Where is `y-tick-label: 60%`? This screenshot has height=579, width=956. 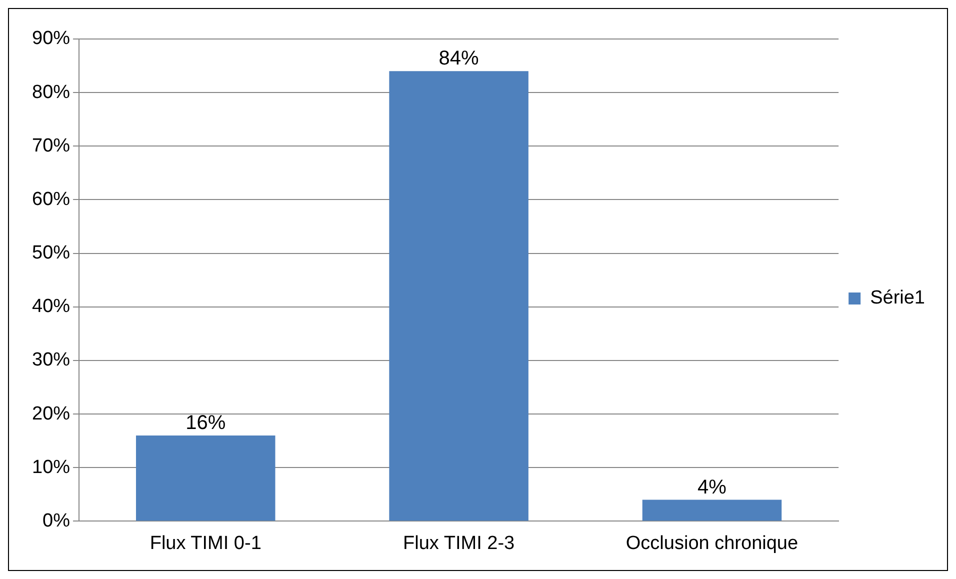 y-tick-label: 60% is located at coordinates (51, 199).